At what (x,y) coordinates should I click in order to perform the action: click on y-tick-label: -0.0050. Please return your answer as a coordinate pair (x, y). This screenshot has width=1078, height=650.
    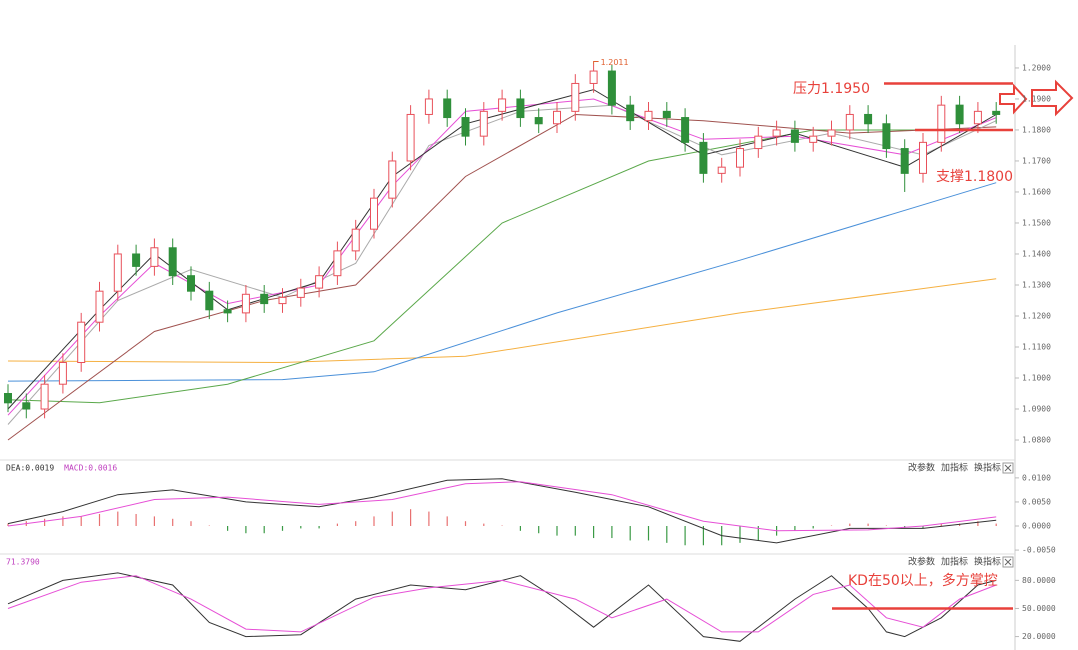
    Looking at the image, I should click on (1039, 550).